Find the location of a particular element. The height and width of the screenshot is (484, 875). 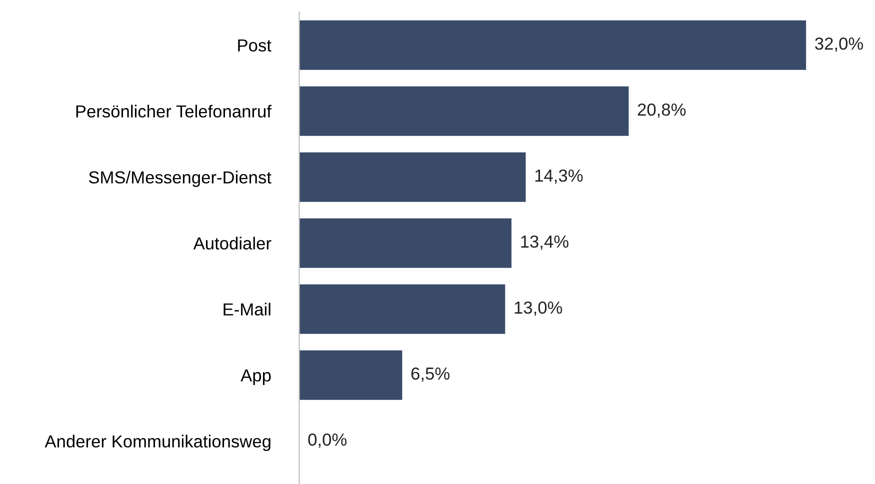

data-label: 20,8% is located at coordinates (662, 110).